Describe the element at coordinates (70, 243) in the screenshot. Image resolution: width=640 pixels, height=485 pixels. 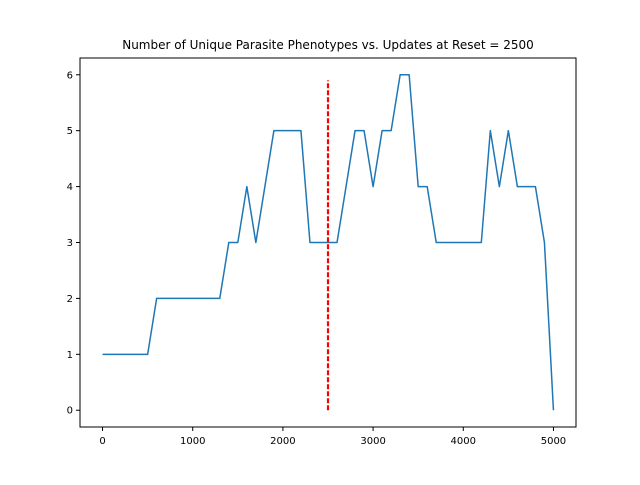
I see `y-tick-label: 3` at that location.